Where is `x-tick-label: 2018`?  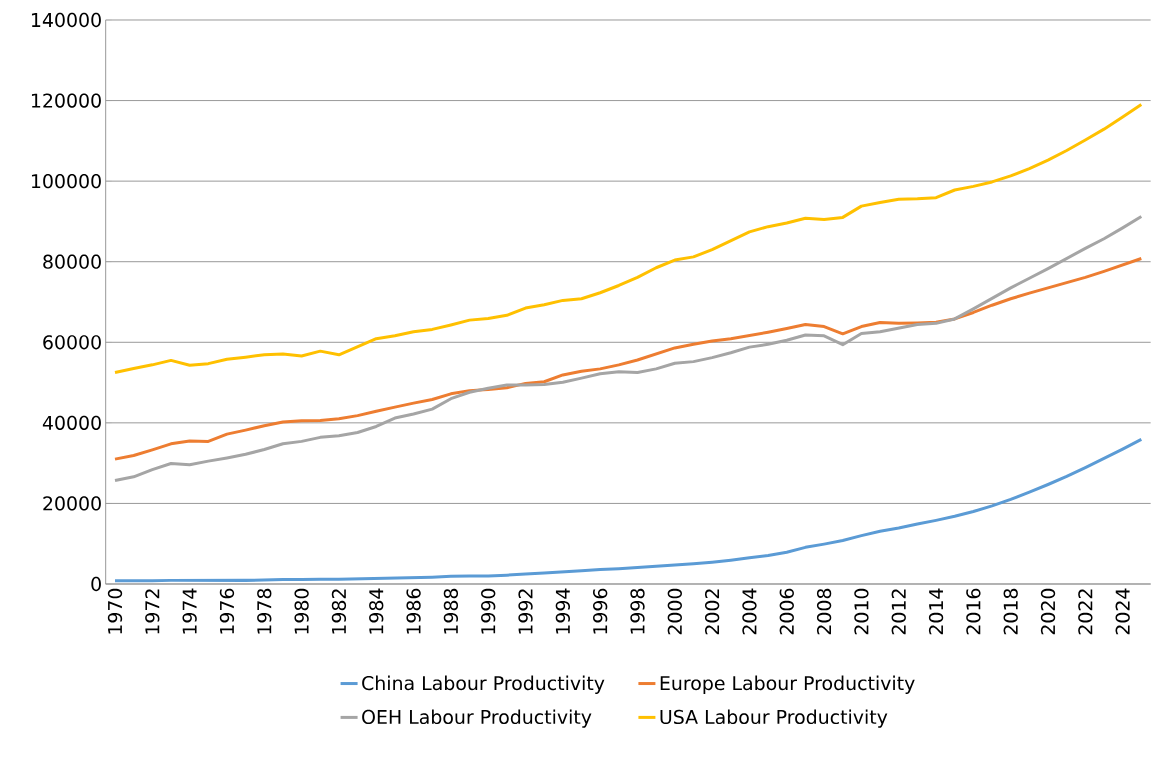 x-tick-label: 2018 is located at coordinates (1010, 611).